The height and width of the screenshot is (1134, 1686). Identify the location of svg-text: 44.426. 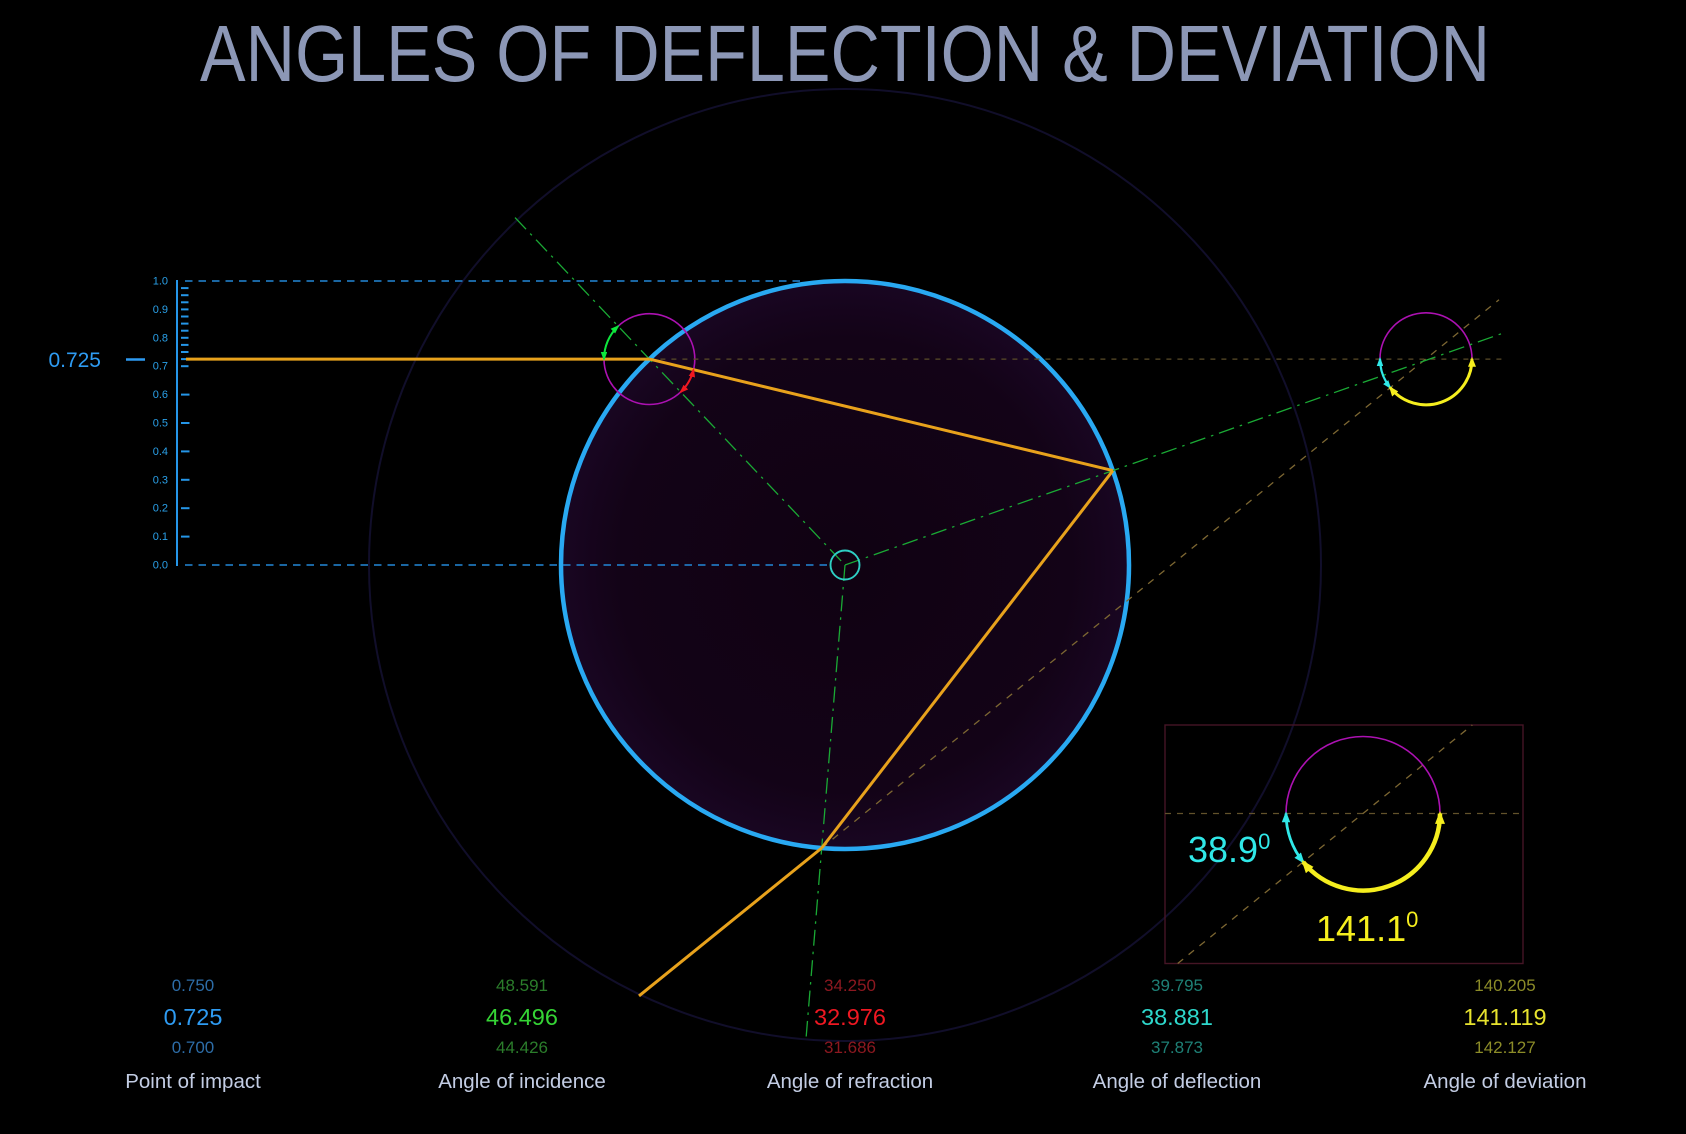
(522, 1047).